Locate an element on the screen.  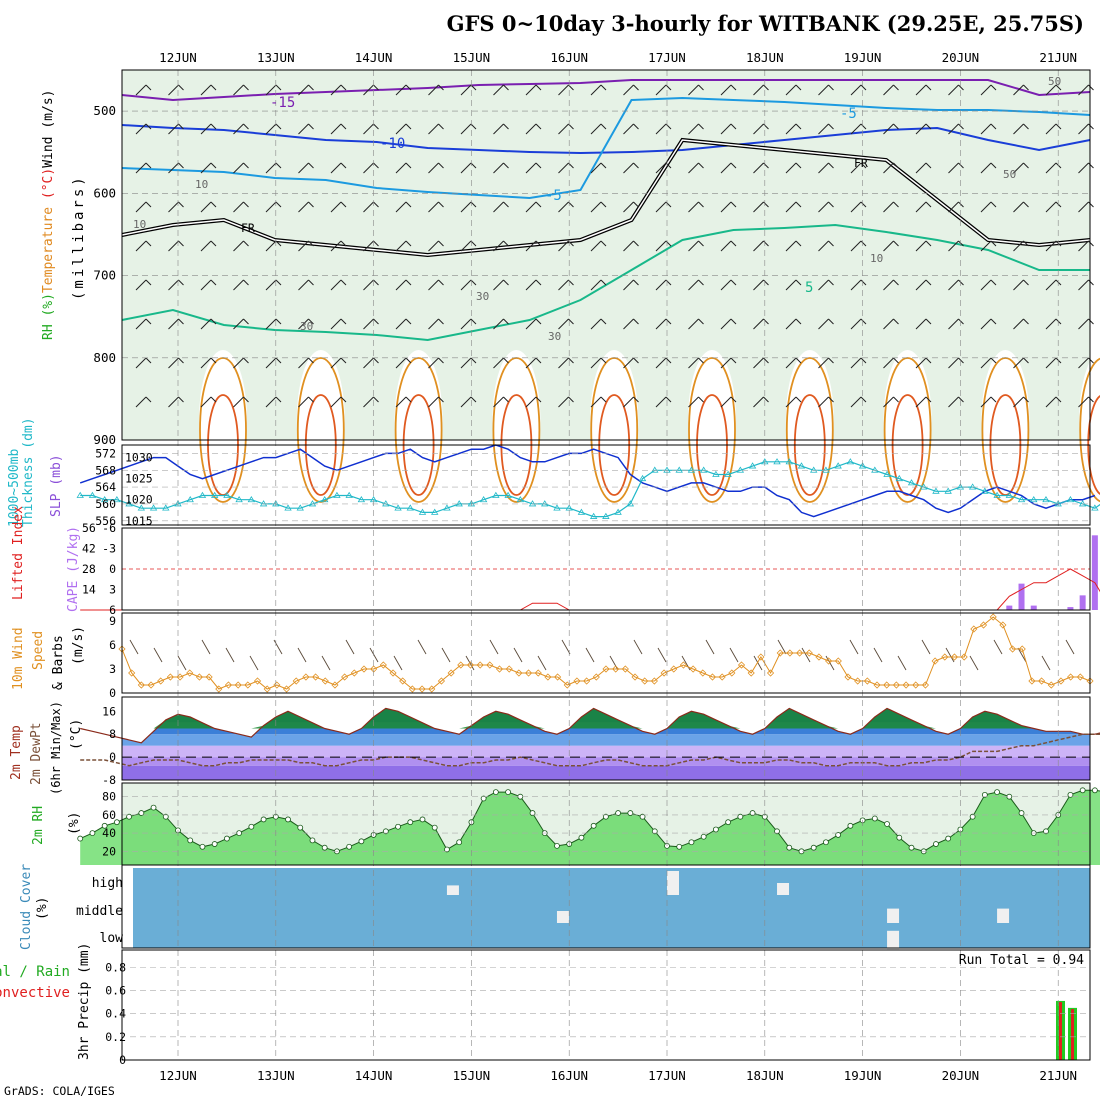
precip-tick: 0.8 is located at coordinates (115, 967).